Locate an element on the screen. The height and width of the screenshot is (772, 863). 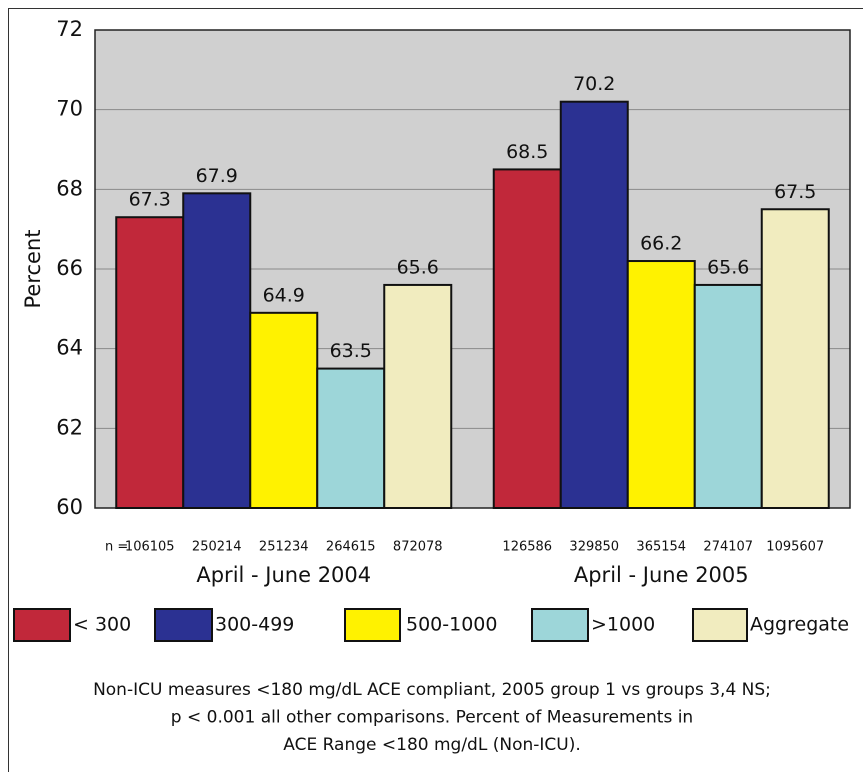
x-group-label: April - June 2004 is located at coordinates (283, 575).